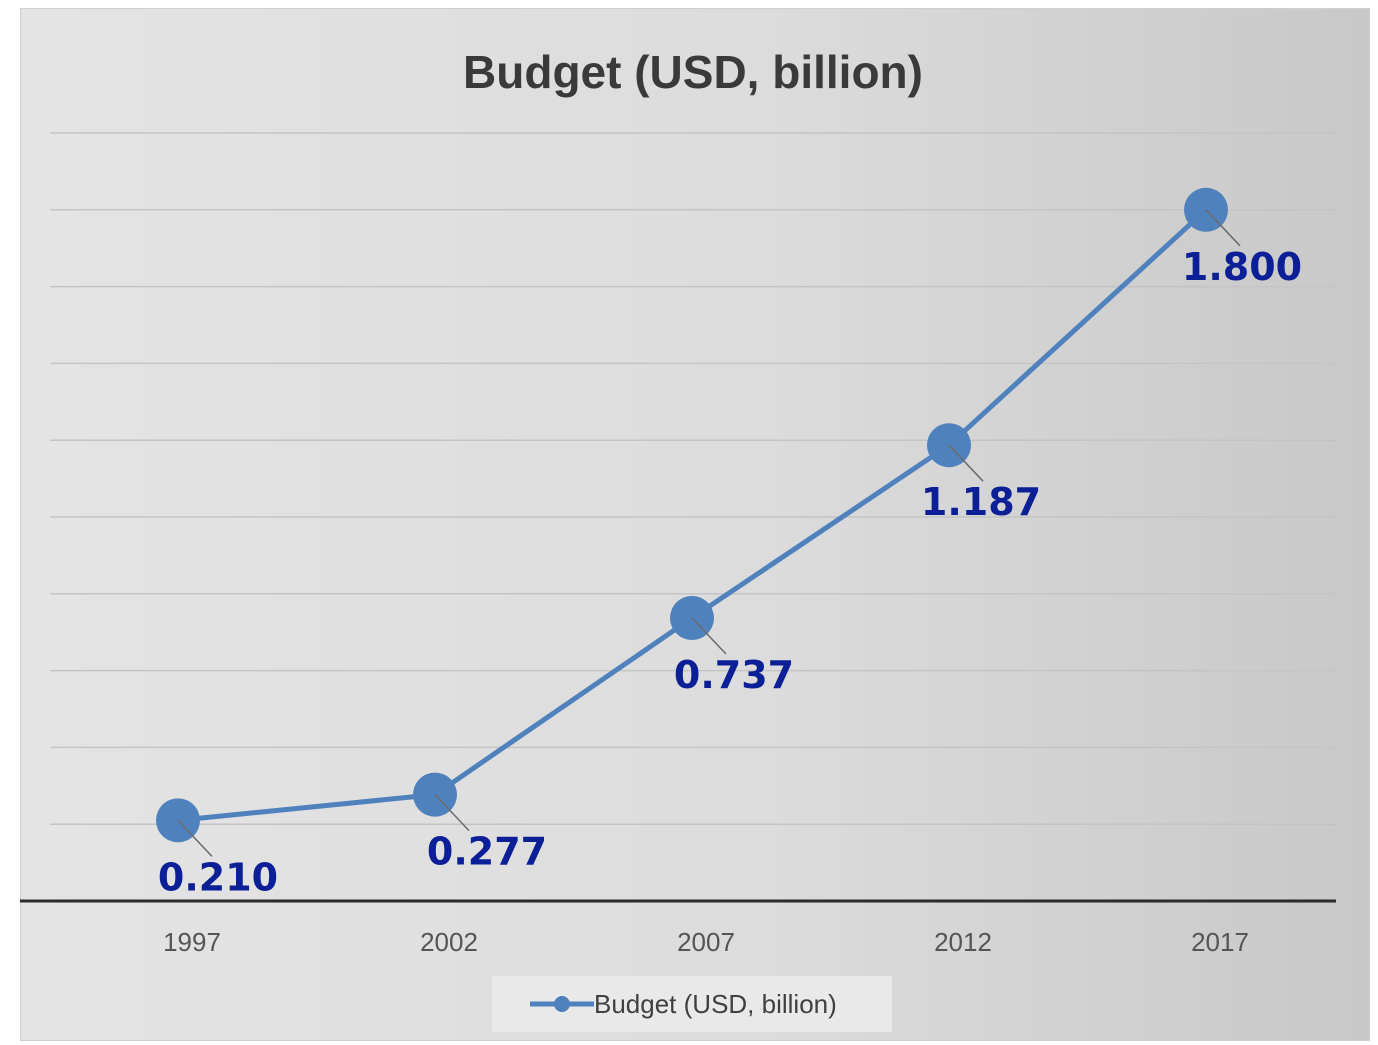  I want to click on x-tick-label: 2017, so click(1220, 942).